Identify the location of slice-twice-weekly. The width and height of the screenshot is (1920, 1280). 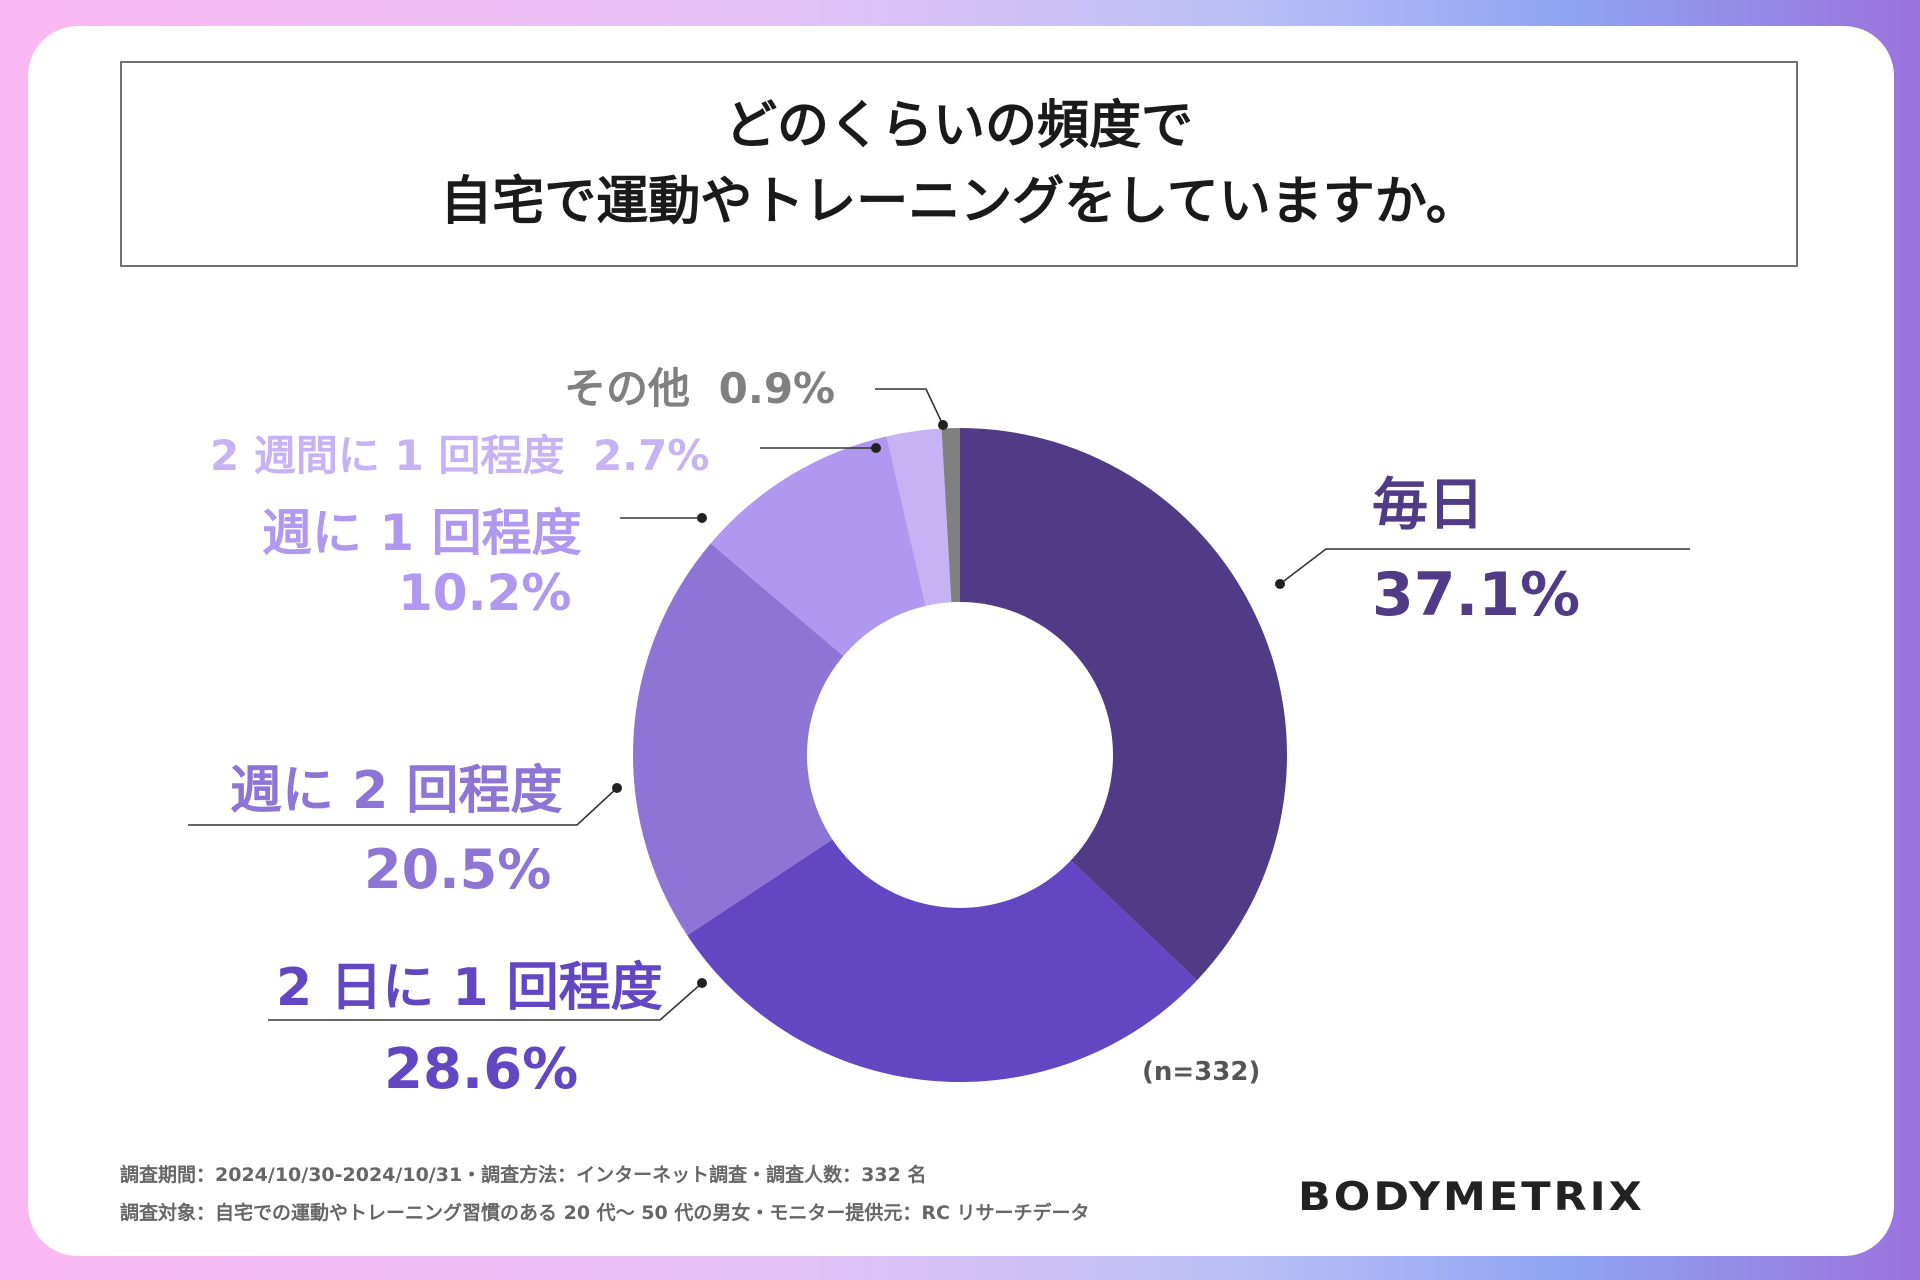
(796, 739).